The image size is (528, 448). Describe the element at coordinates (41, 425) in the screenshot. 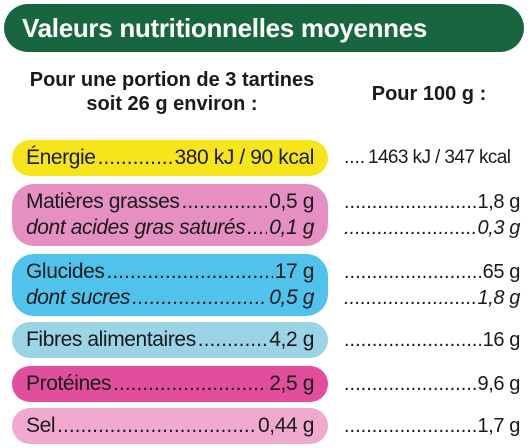

I see `sel-label: Sel` at that location.